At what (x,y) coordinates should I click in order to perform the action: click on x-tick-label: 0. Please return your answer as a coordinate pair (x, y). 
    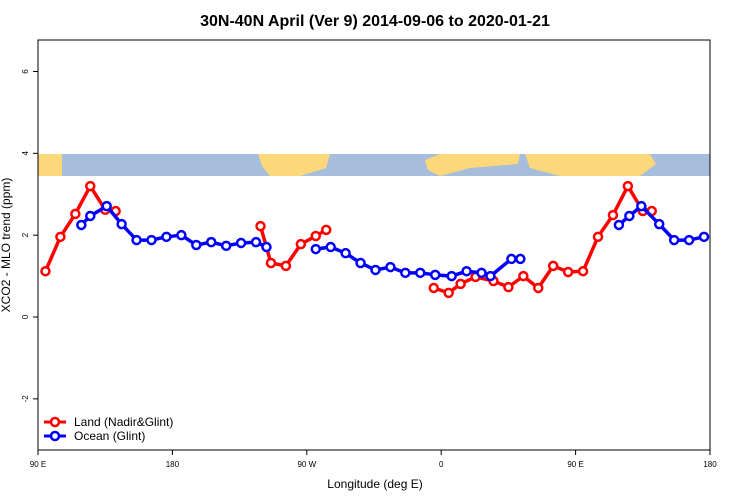
    Looking at the image, I should click on (441, 464).